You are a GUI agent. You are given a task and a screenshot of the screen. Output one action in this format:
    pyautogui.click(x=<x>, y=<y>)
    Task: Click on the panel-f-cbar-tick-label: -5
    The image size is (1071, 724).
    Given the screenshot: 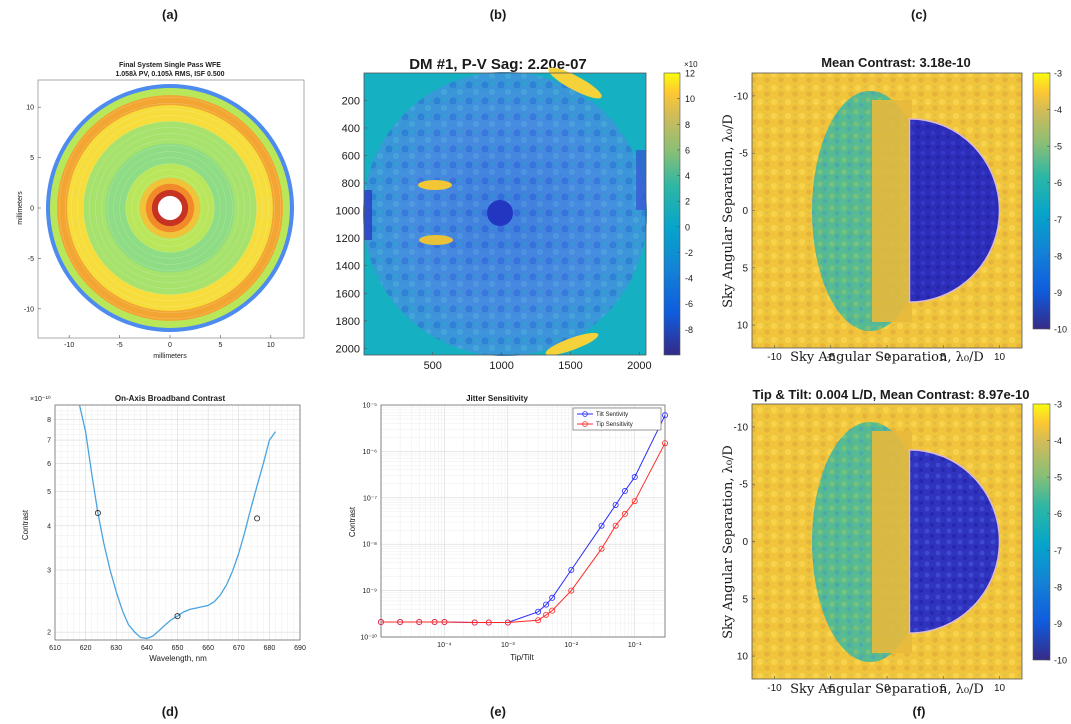 What is the action you would take?
    pyautogui.click(x=1058, y=478)
    